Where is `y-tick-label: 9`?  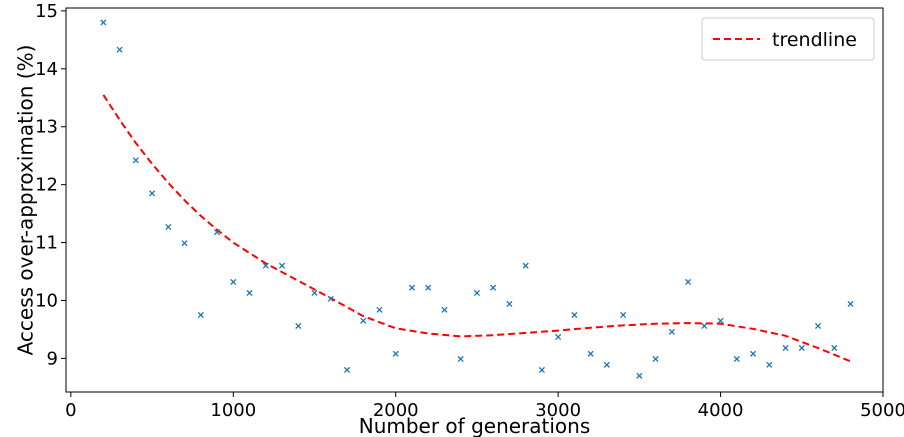
y-tick-label: 9 is located at coordinates (52, 358).